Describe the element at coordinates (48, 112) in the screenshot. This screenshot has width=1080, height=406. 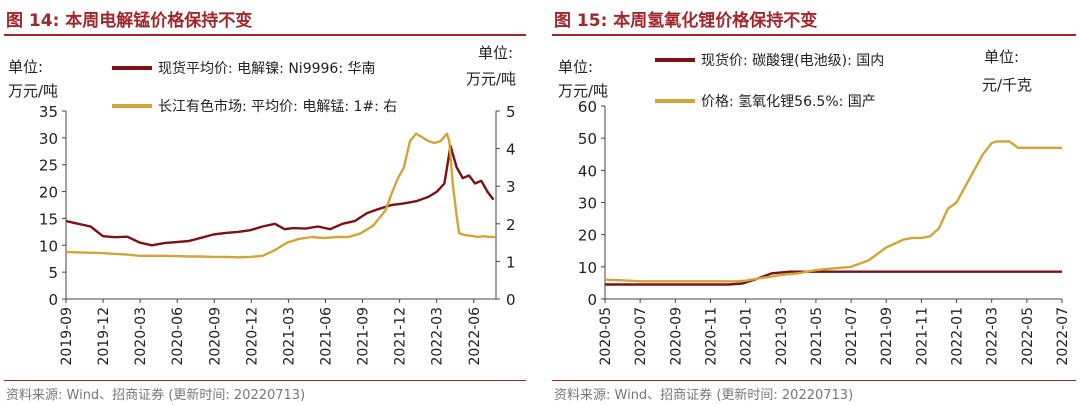
I see `left-y-tick-label: 35` at that location.